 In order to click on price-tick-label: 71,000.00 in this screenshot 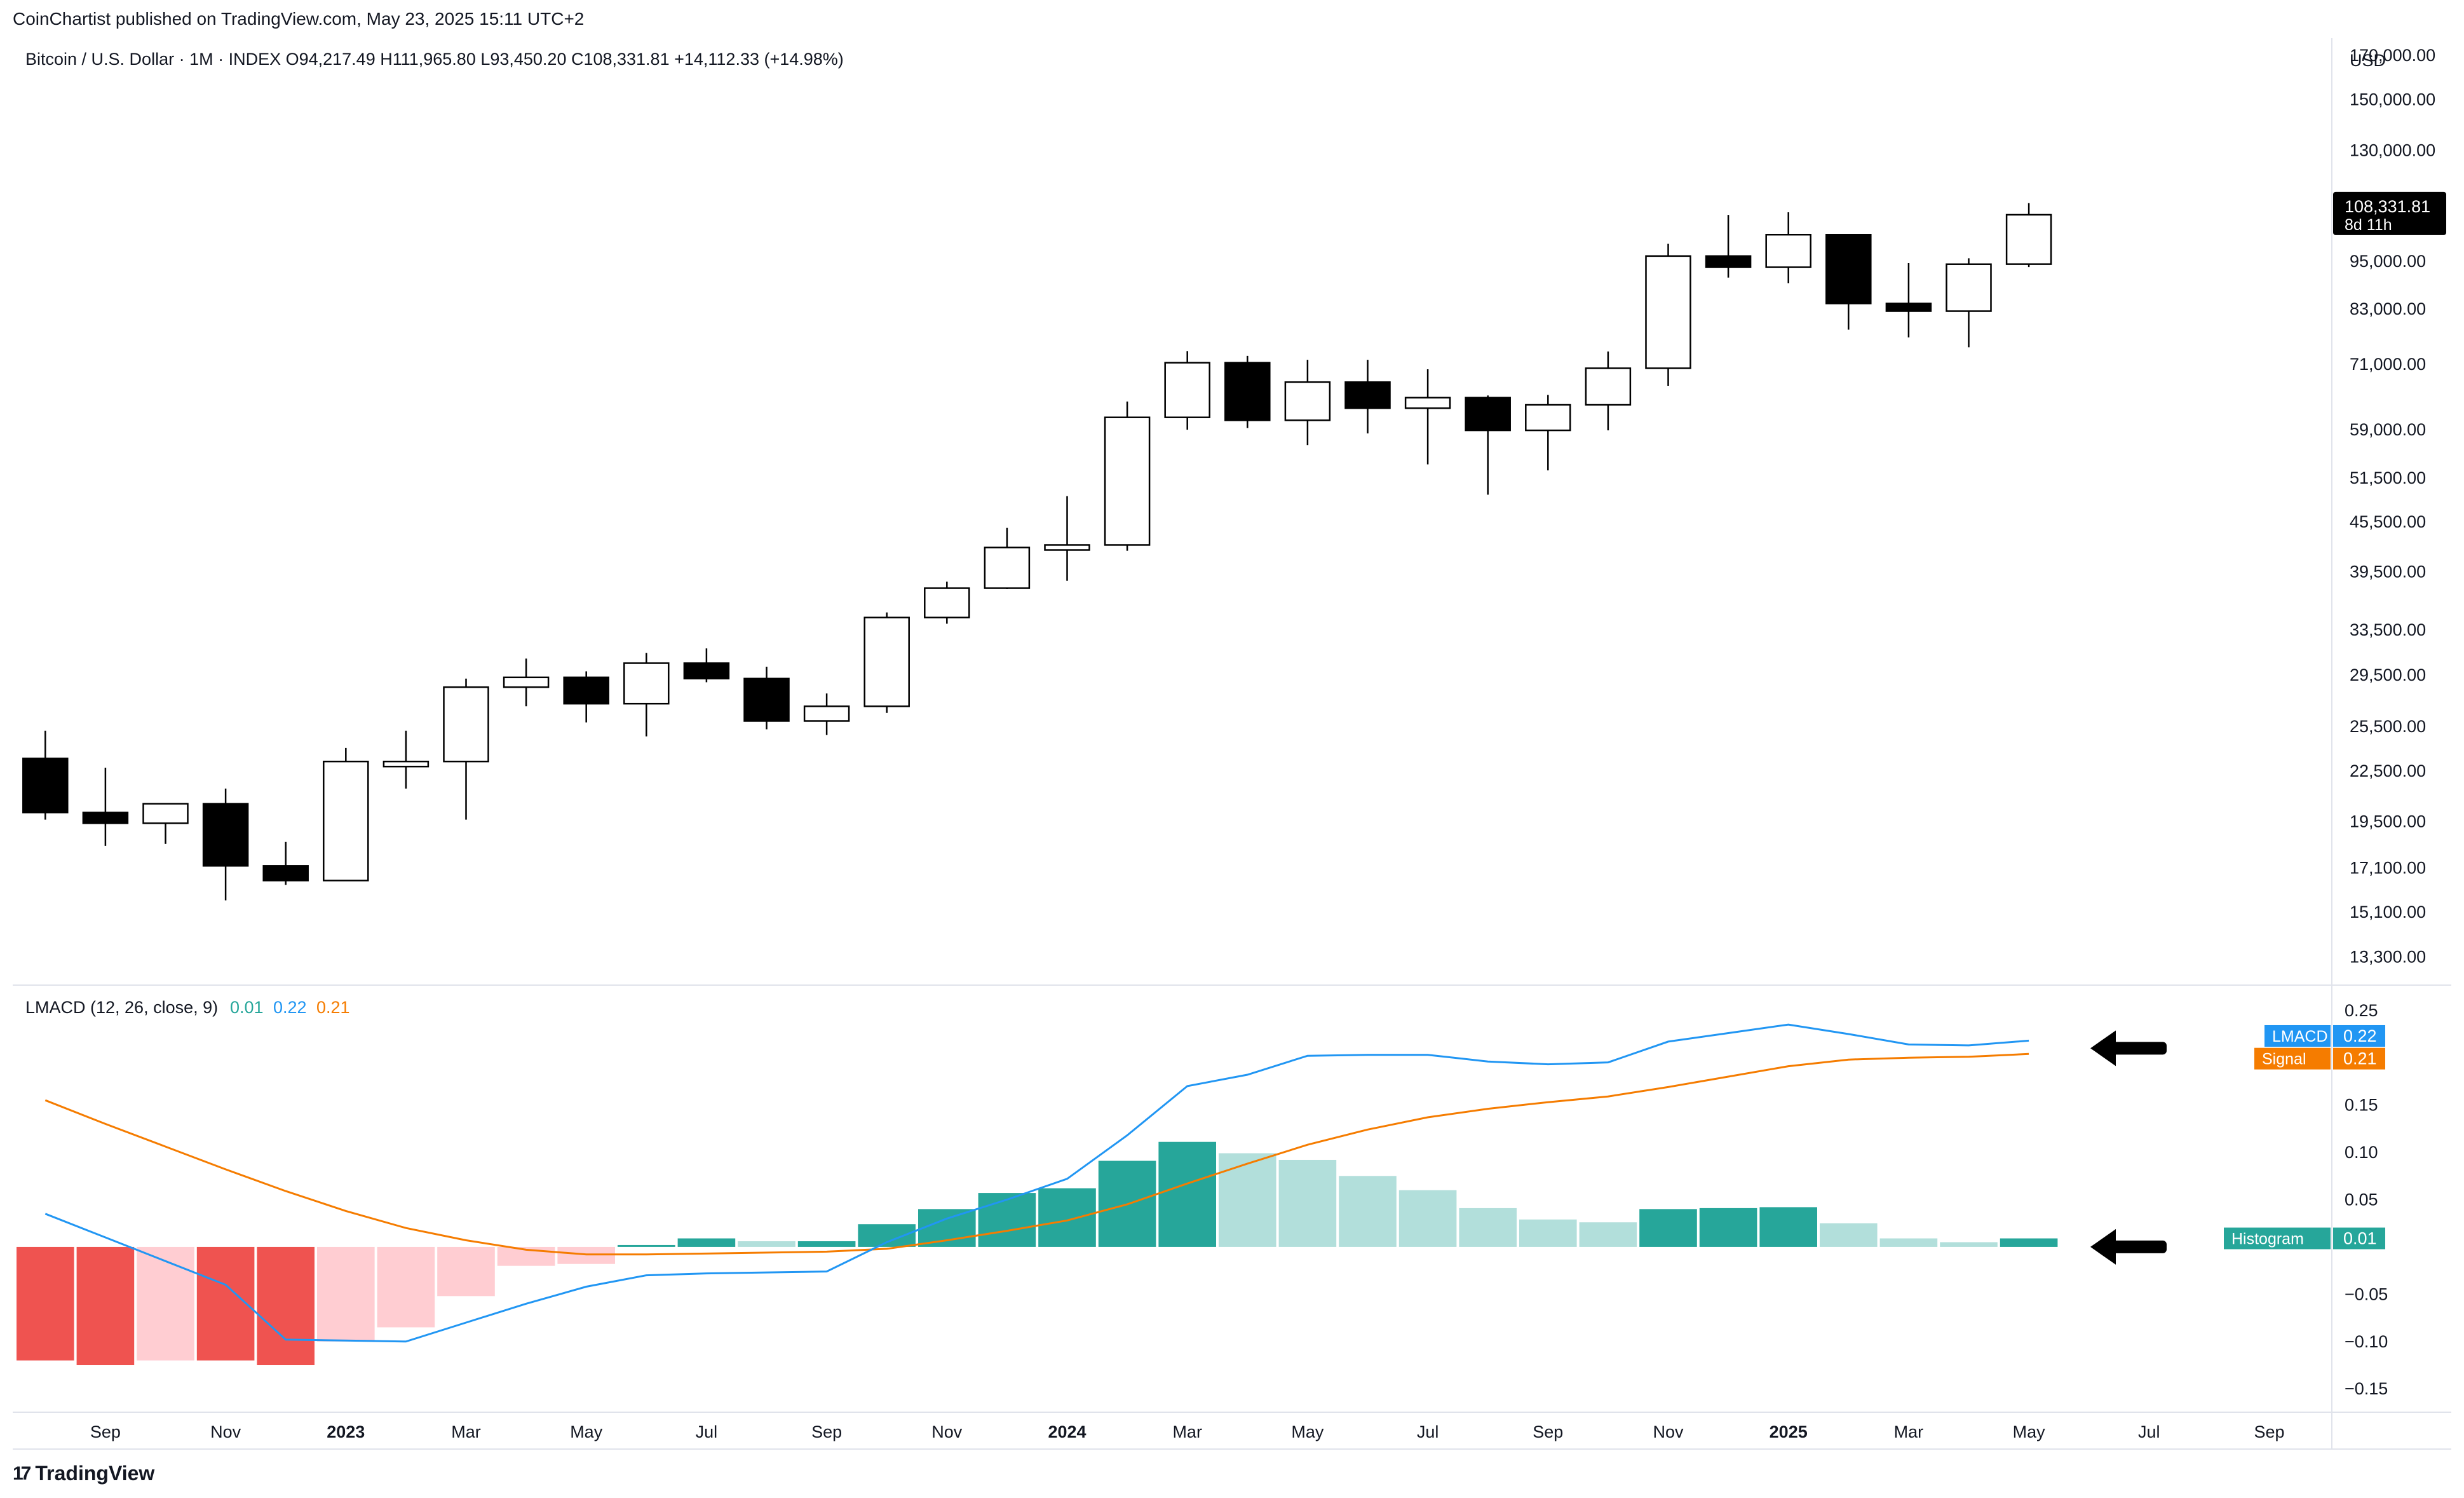, I will do `click(2388, 364)`.